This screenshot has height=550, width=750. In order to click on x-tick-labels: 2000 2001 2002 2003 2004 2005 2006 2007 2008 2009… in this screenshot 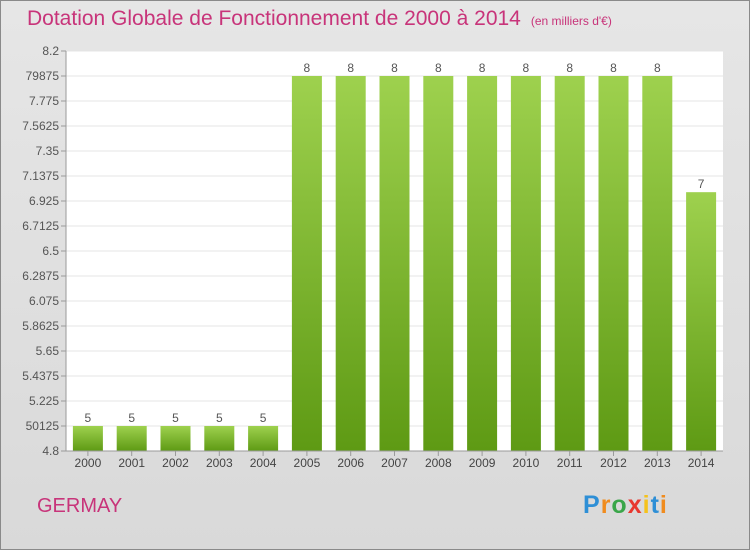, I will do `click(395, 463)`.